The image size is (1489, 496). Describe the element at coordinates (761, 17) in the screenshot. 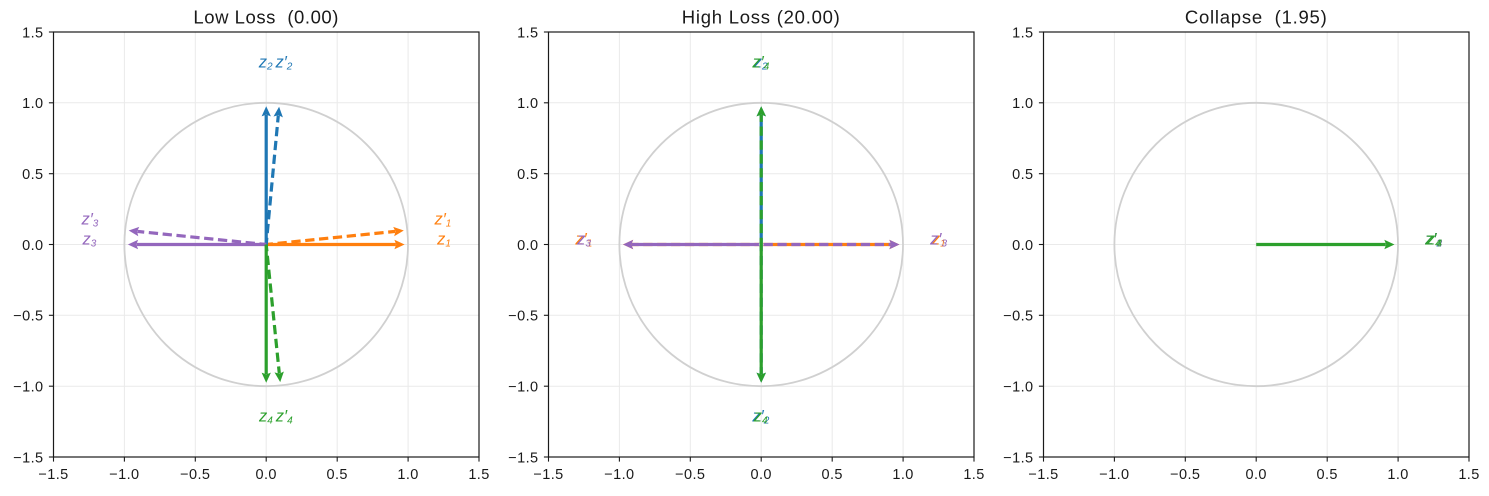

I see `svg-text: High Loss (20.00)` at that location.